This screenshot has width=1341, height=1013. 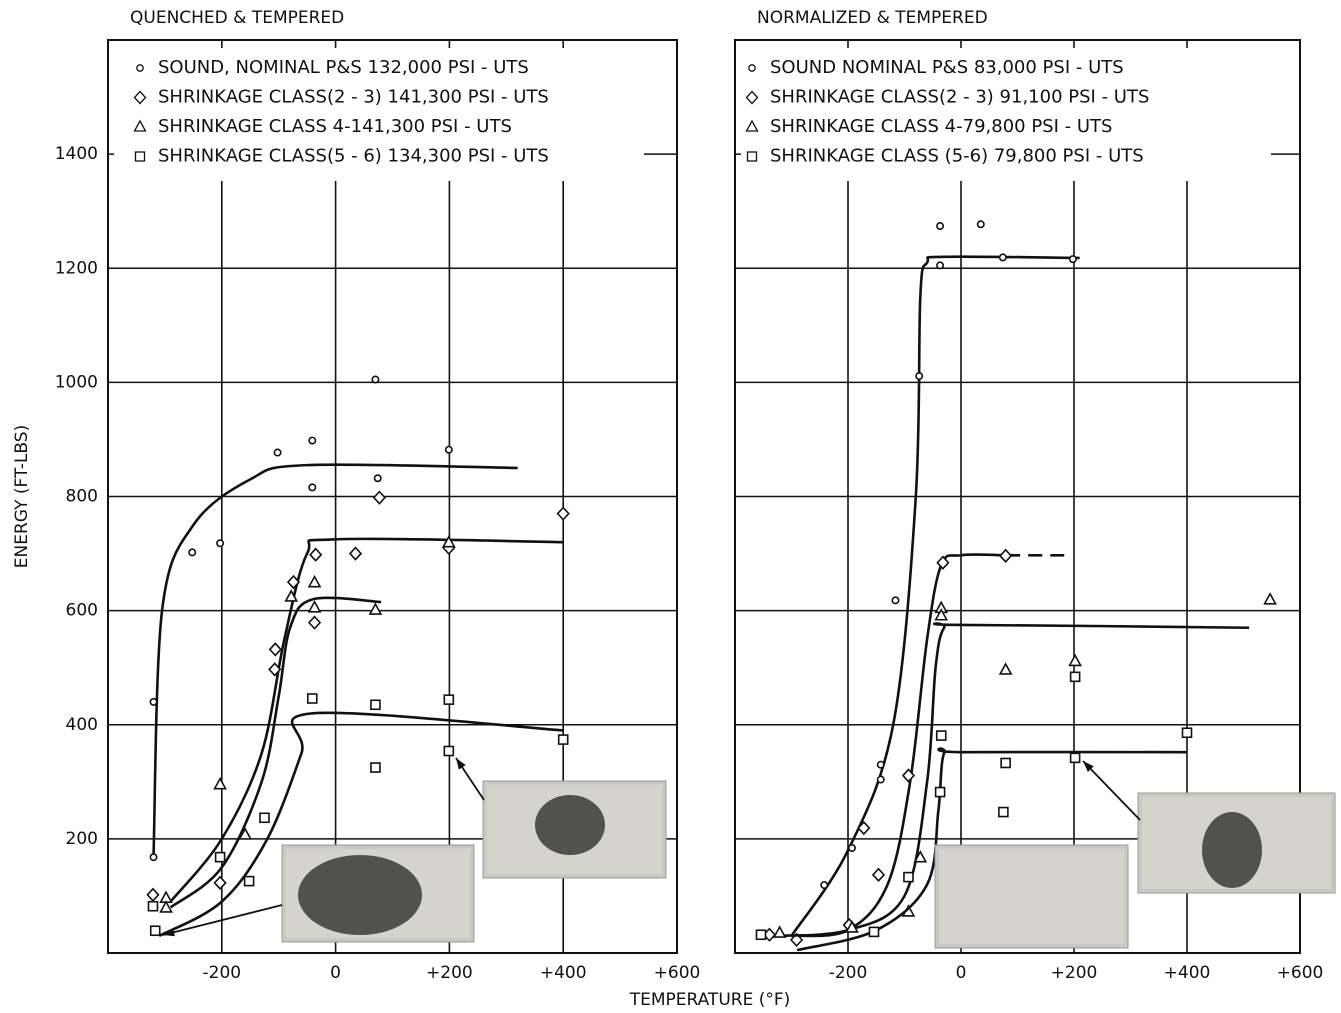 What do you see at coordinates (449, 973) in the screenshot?
I see `x-tick-label: +200` at bounding box center [449, 973].